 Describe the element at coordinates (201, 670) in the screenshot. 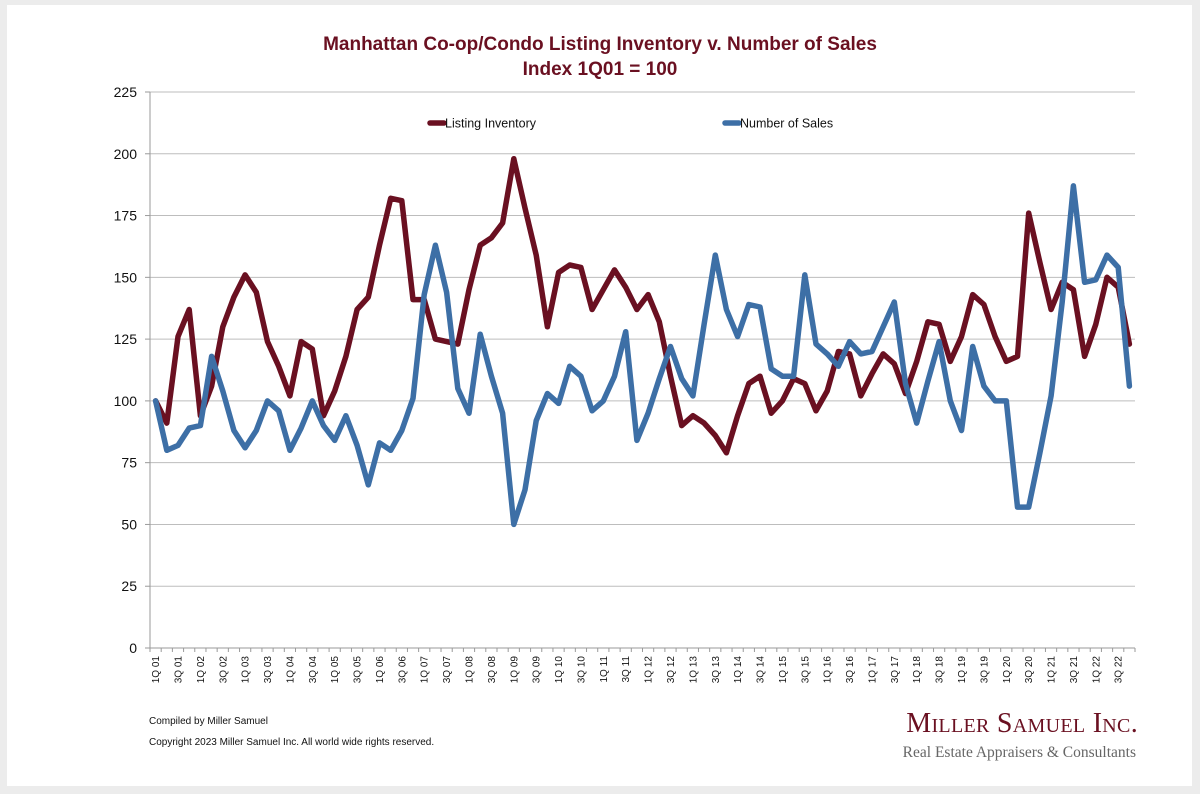

I see `x-tick-label: 1Q 02` at that location.